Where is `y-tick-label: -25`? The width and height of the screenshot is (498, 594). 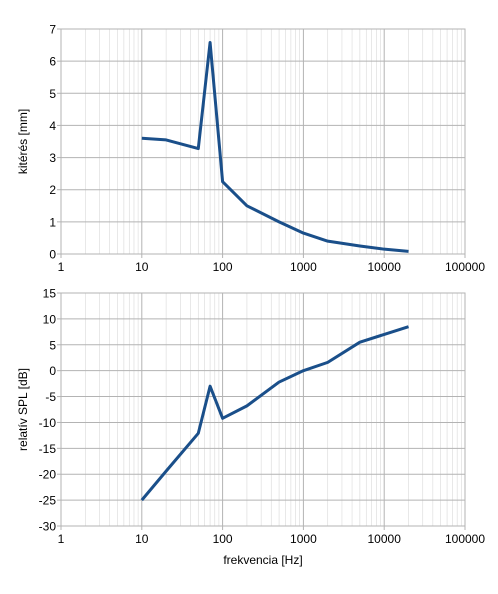 y-tick-label: -25 is located at coordinates (48, 501).